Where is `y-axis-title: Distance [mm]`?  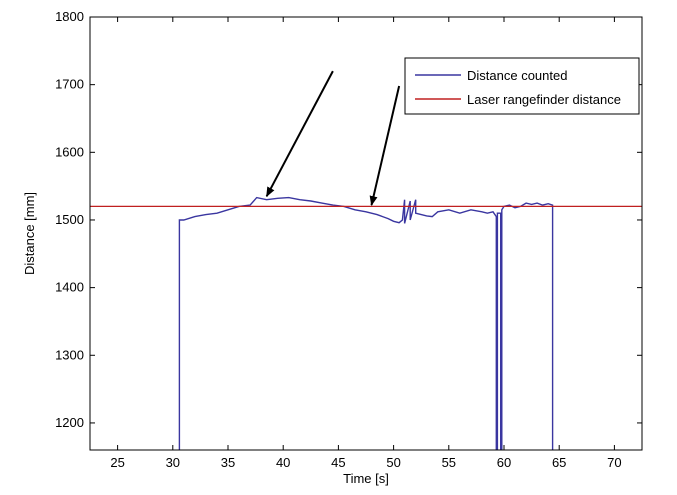
y-axis-title: Distance [mm] is located at coordinates (29, 233).